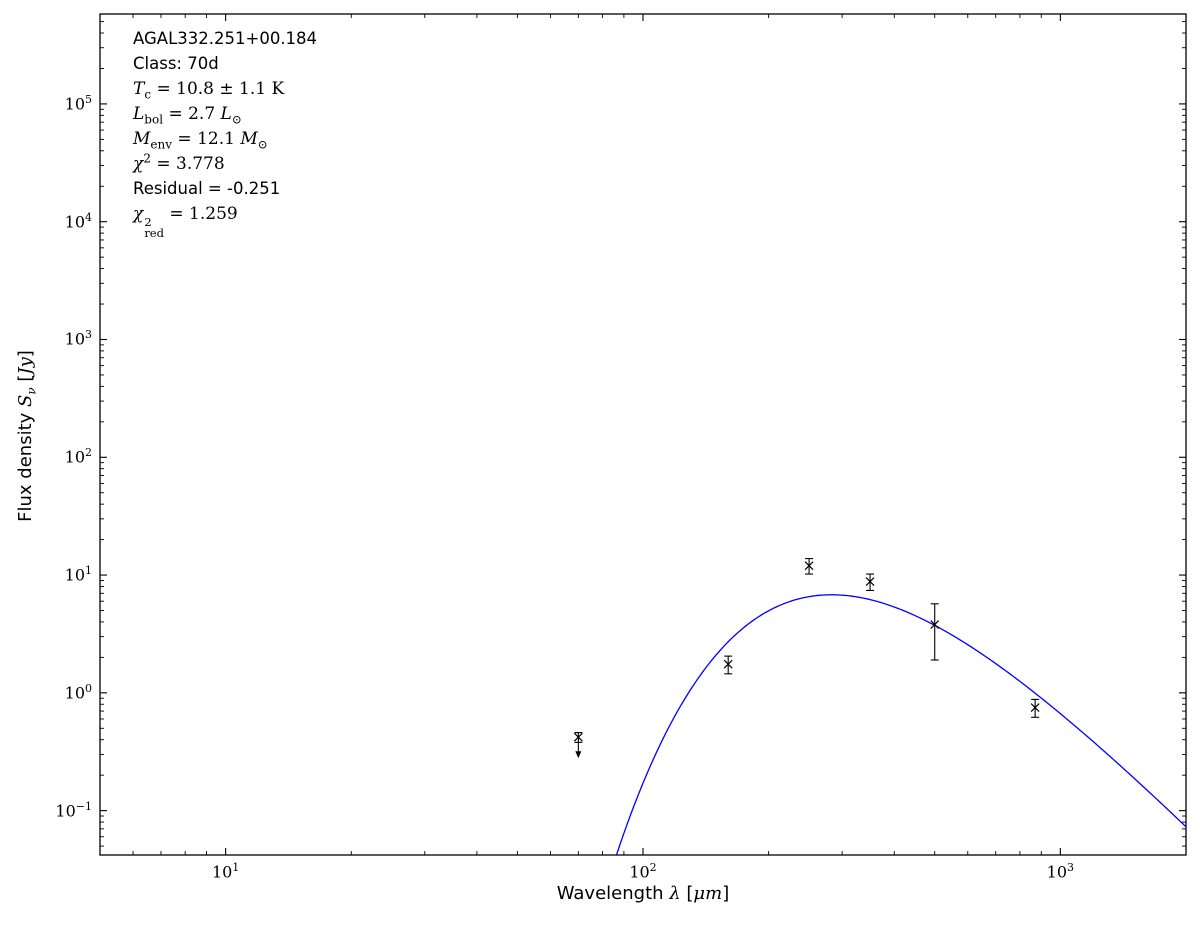  I want to click on x-tick-label: 103, so click(1060, 871).